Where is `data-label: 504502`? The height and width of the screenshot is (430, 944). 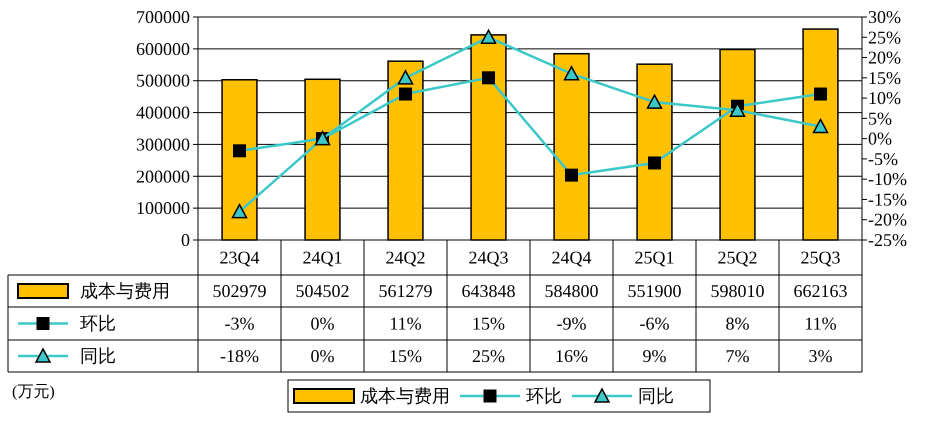
data-label: 504502 is located at coordinates (323, 291).